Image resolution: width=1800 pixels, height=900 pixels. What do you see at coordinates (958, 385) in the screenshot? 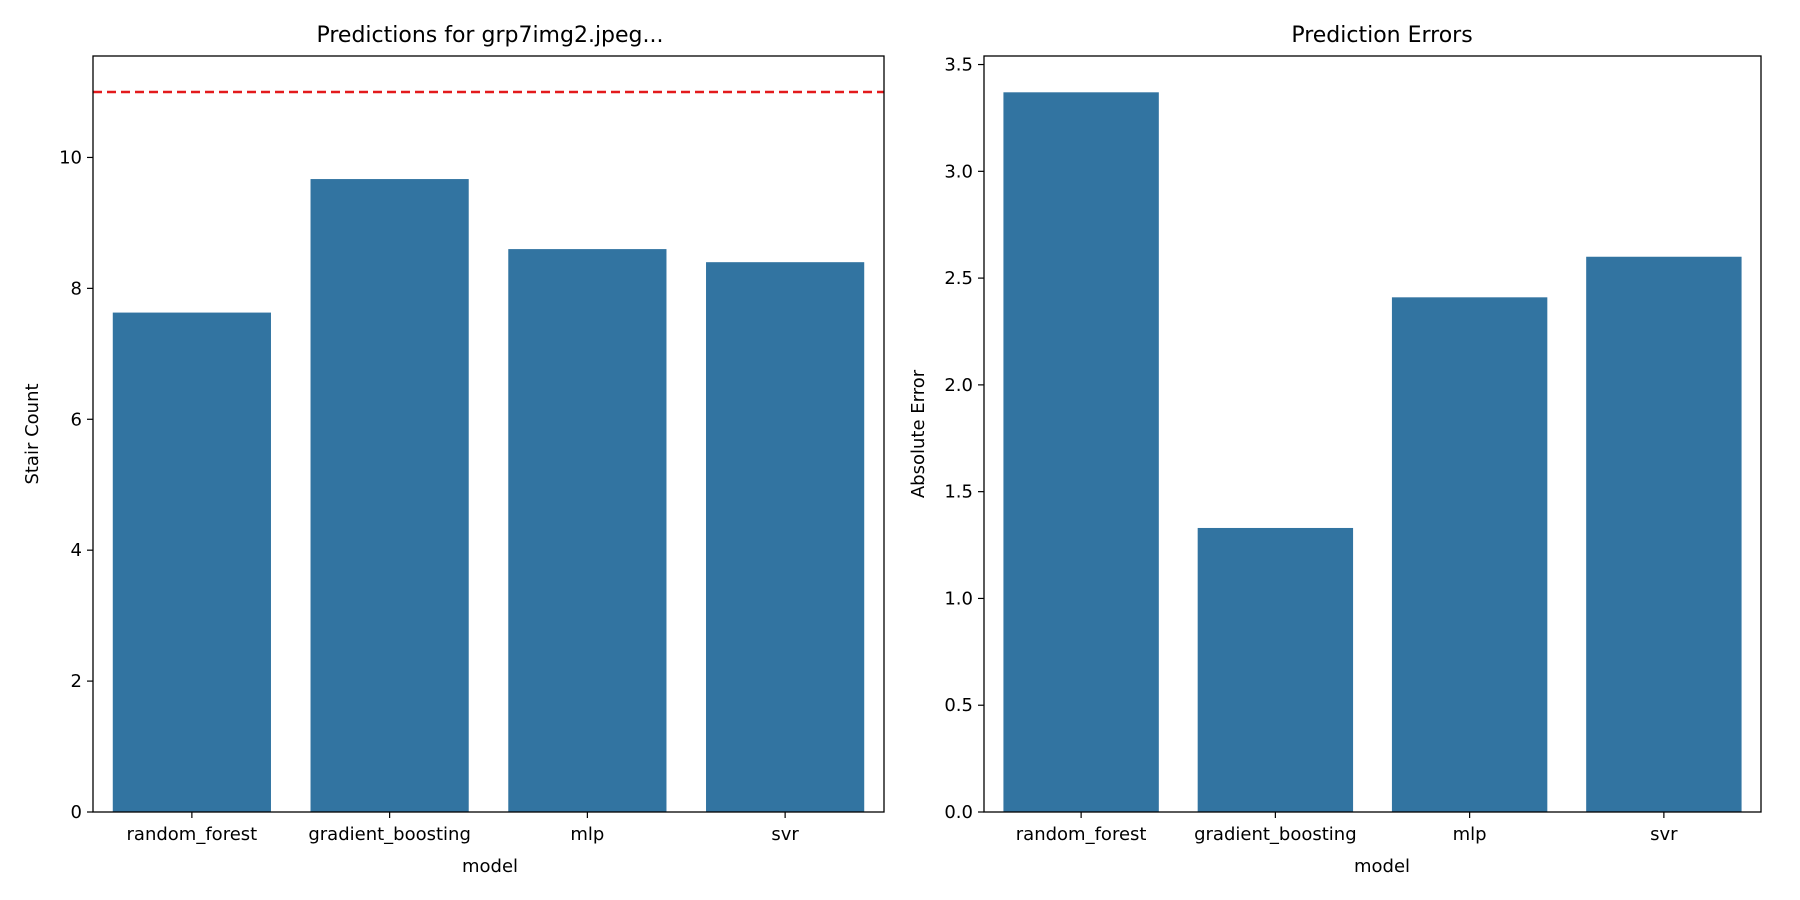
I see `y-tick-label: 2.0` at bounding box center [958, 385].